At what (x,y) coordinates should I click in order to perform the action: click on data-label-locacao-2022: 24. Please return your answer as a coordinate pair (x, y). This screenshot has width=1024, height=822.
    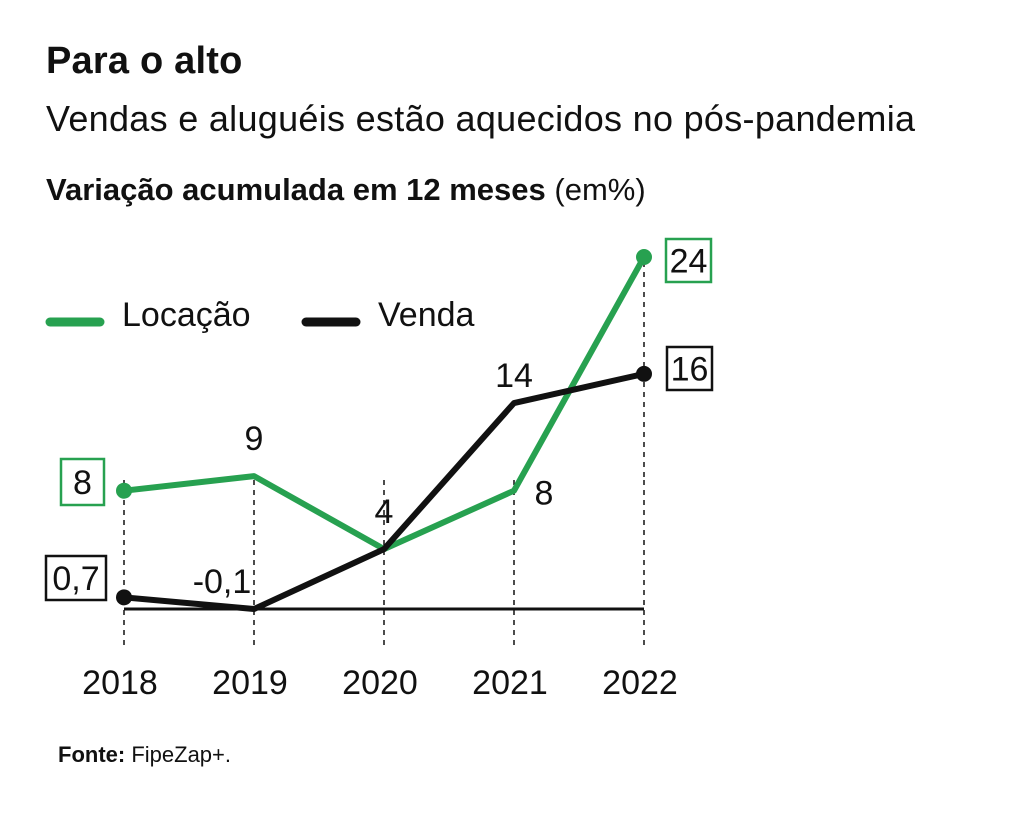
    Looking at the image, I should click on (689, 262).